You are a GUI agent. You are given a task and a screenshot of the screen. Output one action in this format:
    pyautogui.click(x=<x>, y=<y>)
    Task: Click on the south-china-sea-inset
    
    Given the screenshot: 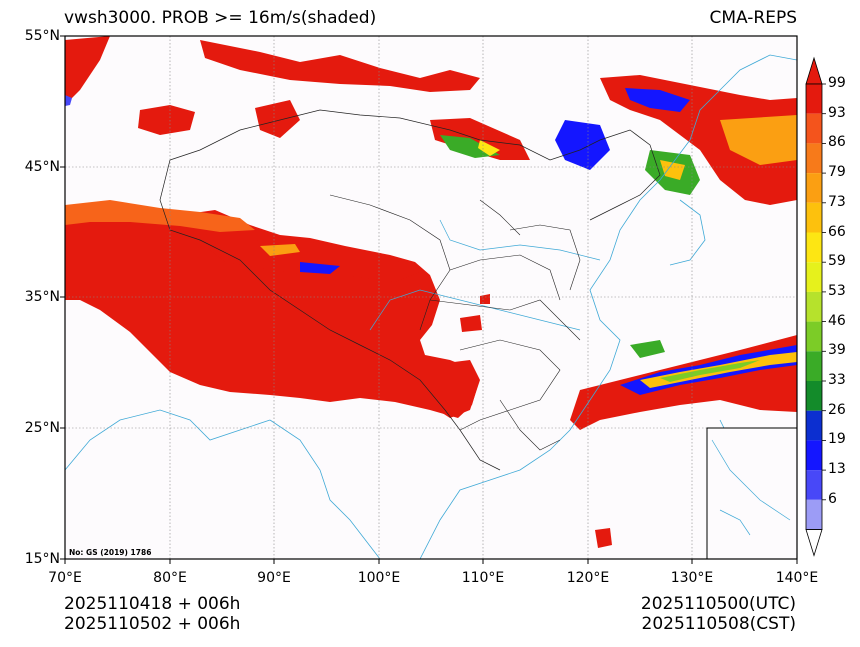 What is the action you would take?
    pyautogui.click(x=752, y=493)
    